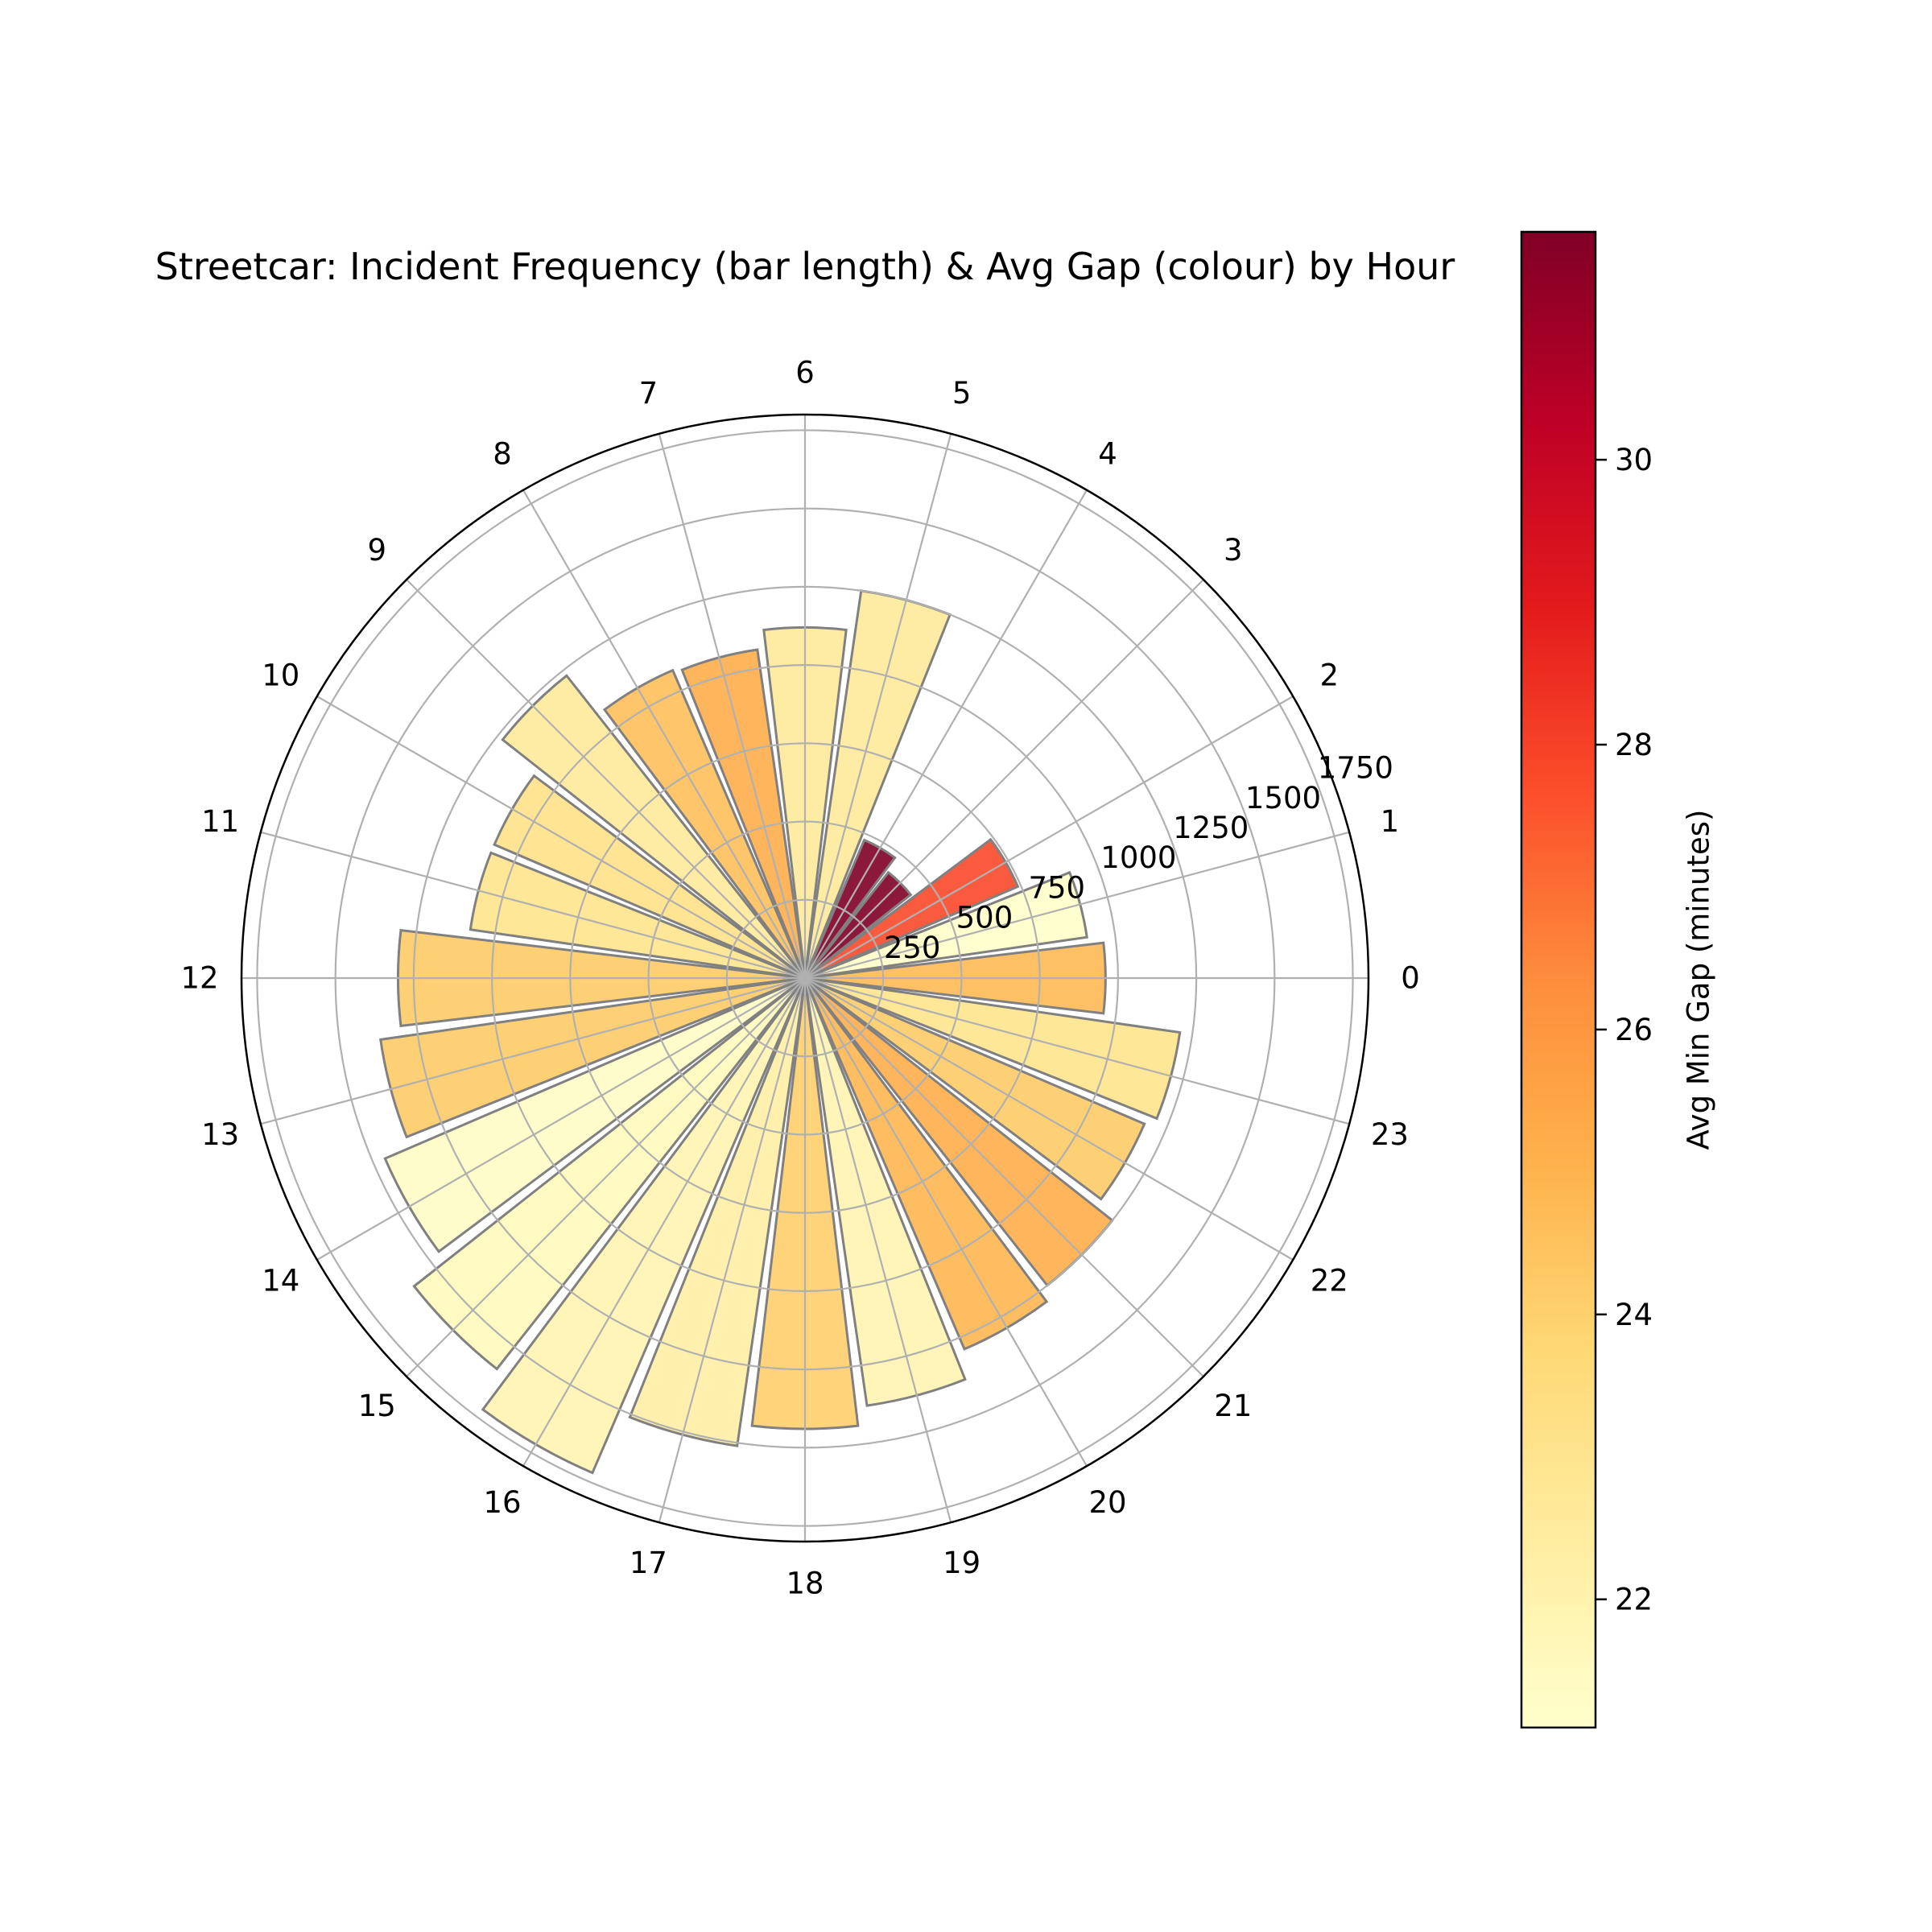 This screenshot has width=1932, height=1932. What do you see at coordinates (502, 1502) in the screenshot?
I see `angular-tick-label: 16` at bounding box center [502, 1502].